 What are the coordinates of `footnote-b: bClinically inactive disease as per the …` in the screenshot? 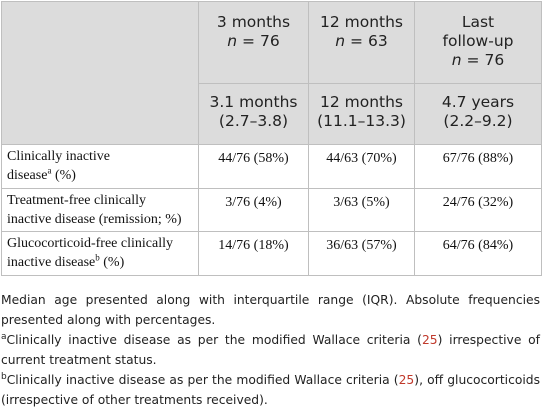 It's located at (271, 389).